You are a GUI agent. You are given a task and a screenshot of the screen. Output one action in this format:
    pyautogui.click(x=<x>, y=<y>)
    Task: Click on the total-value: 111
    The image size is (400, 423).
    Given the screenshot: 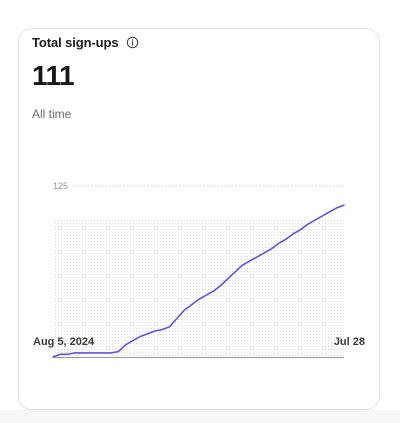 What is the action you would take?
    pyautogui.click(x=53, y=75)
    